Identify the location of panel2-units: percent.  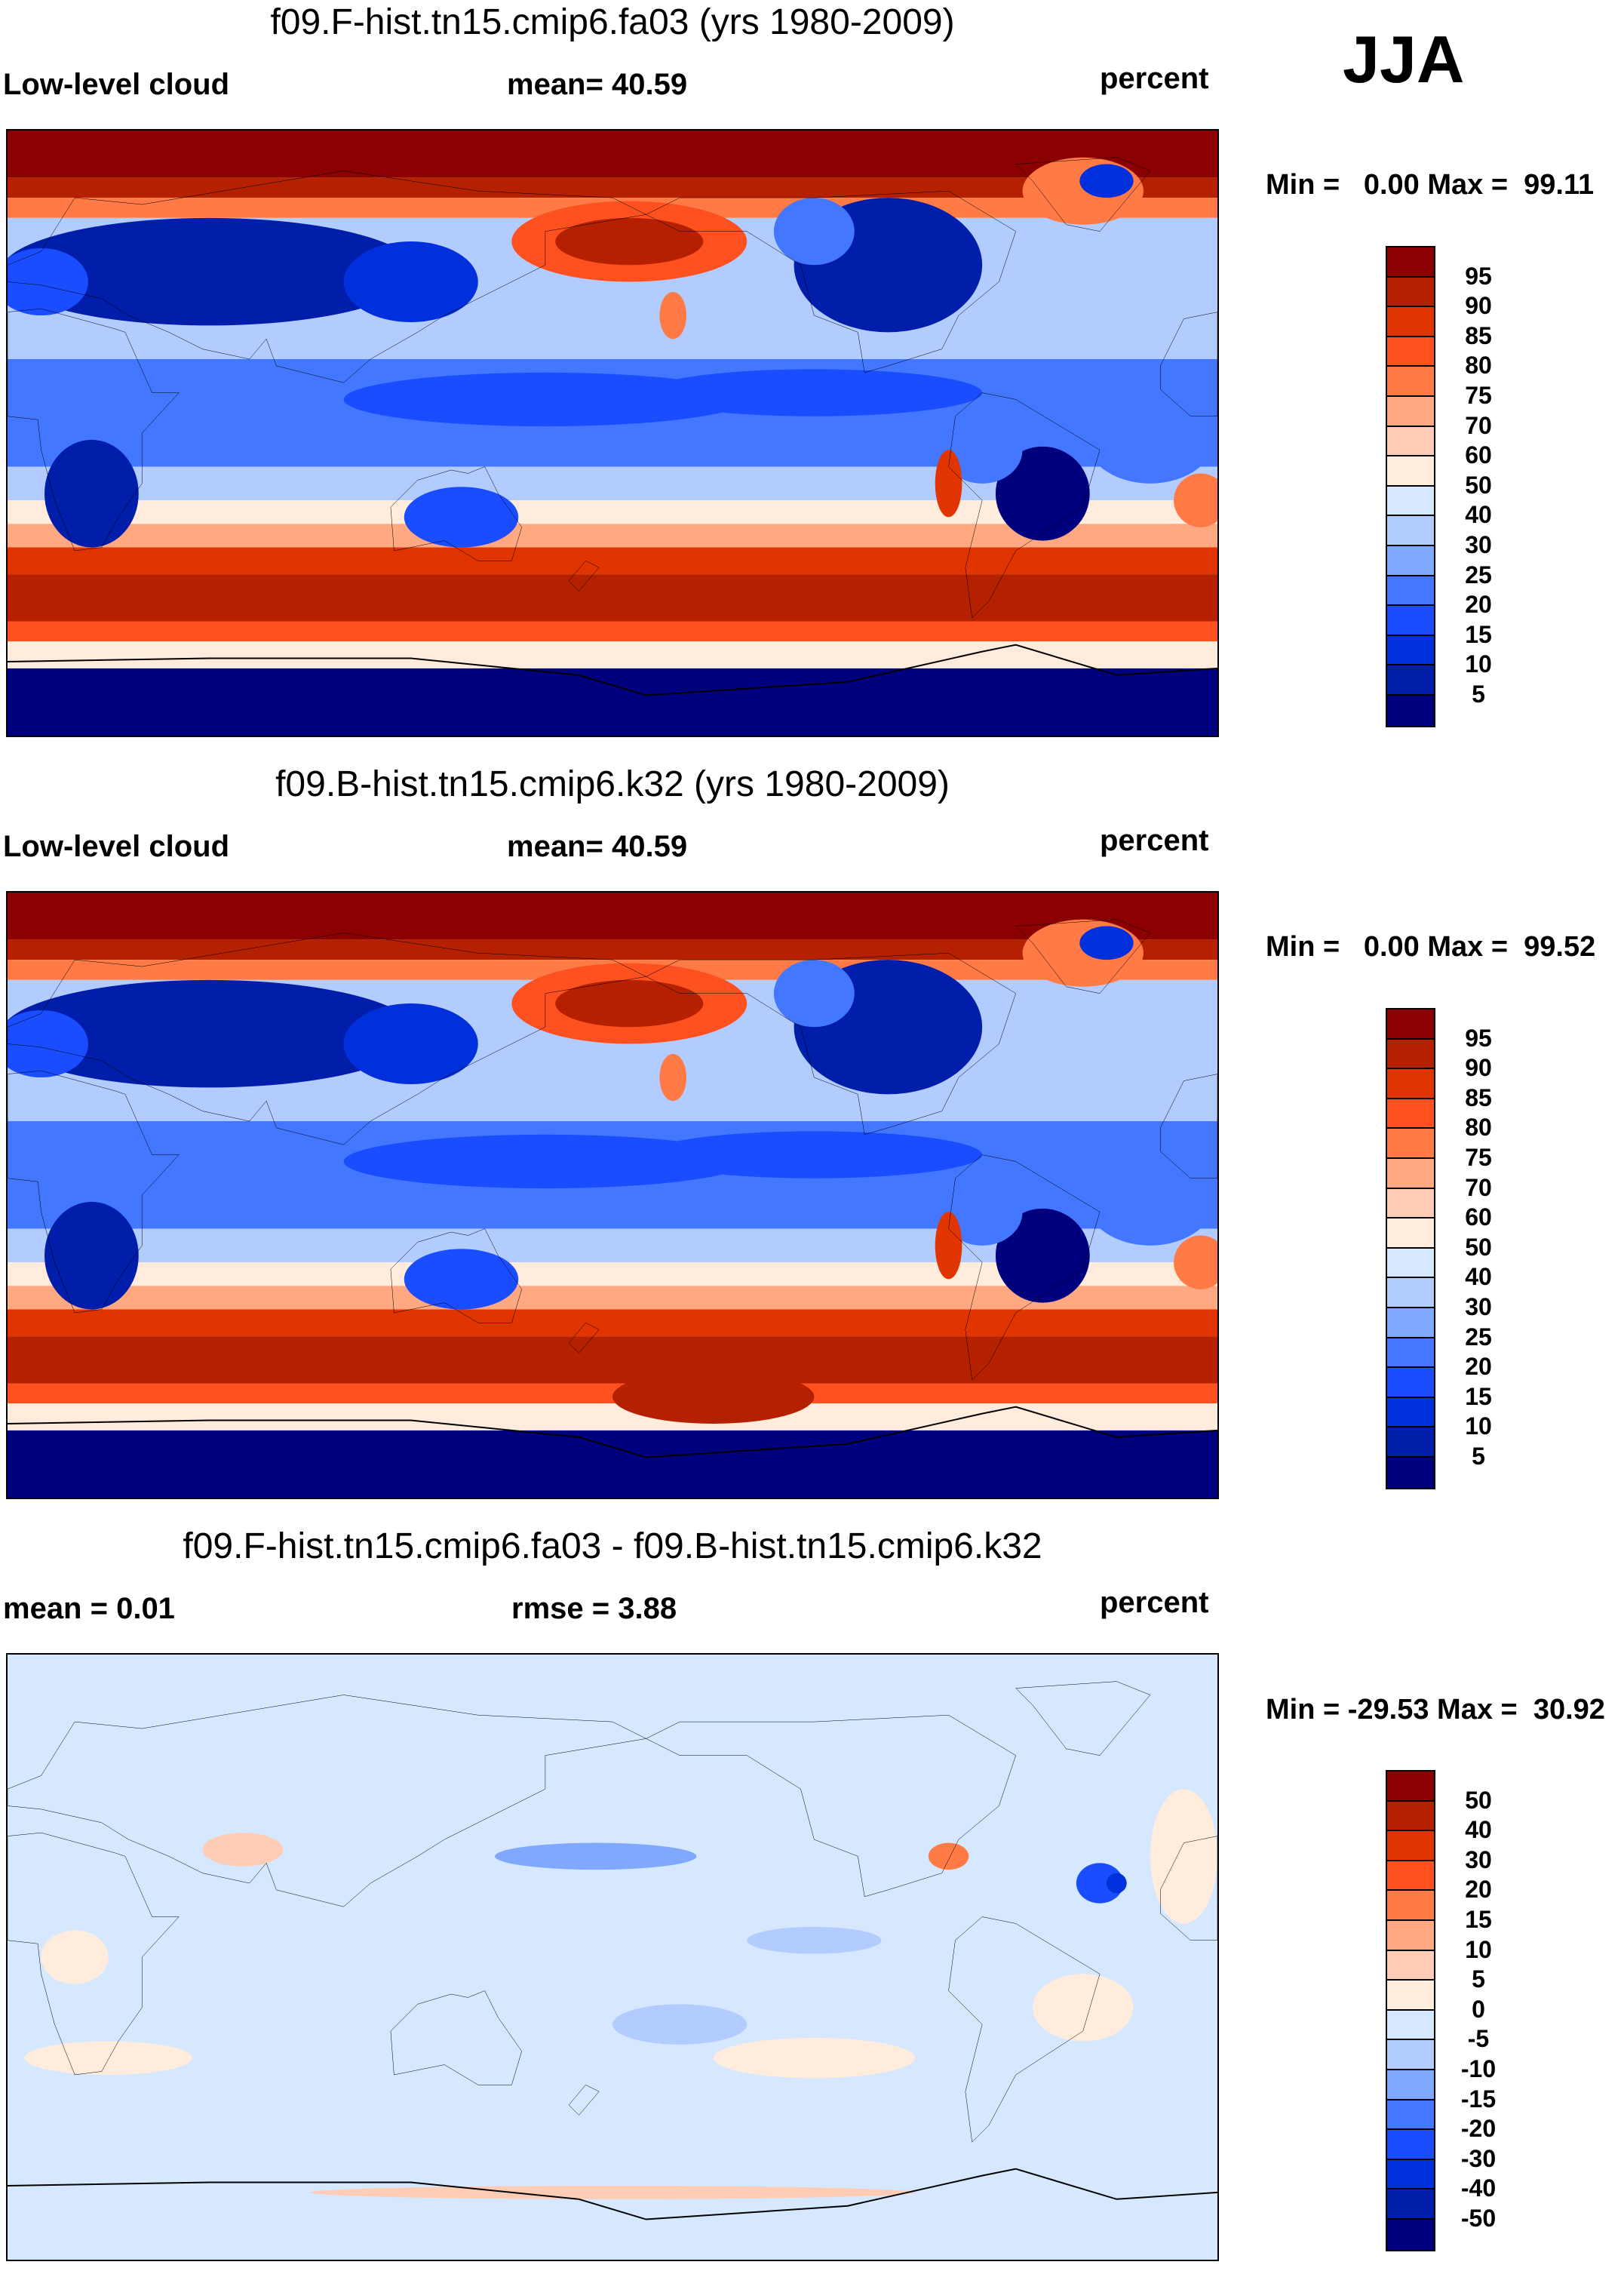
(1154, 841).